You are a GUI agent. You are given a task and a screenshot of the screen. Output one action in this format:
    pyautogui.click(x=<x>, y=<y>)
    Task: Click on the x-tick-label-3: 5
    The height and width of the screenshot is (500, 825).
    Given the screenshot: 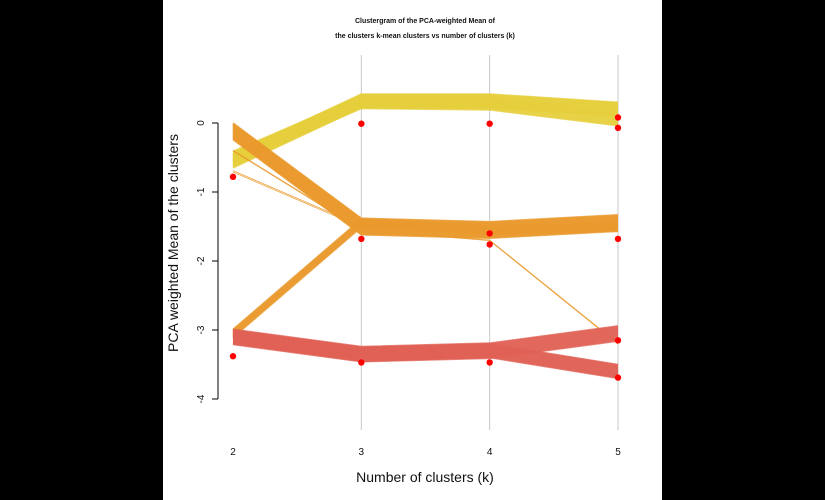 What is the action you would take?
    pyautogui.click(x=618, y=452)
    